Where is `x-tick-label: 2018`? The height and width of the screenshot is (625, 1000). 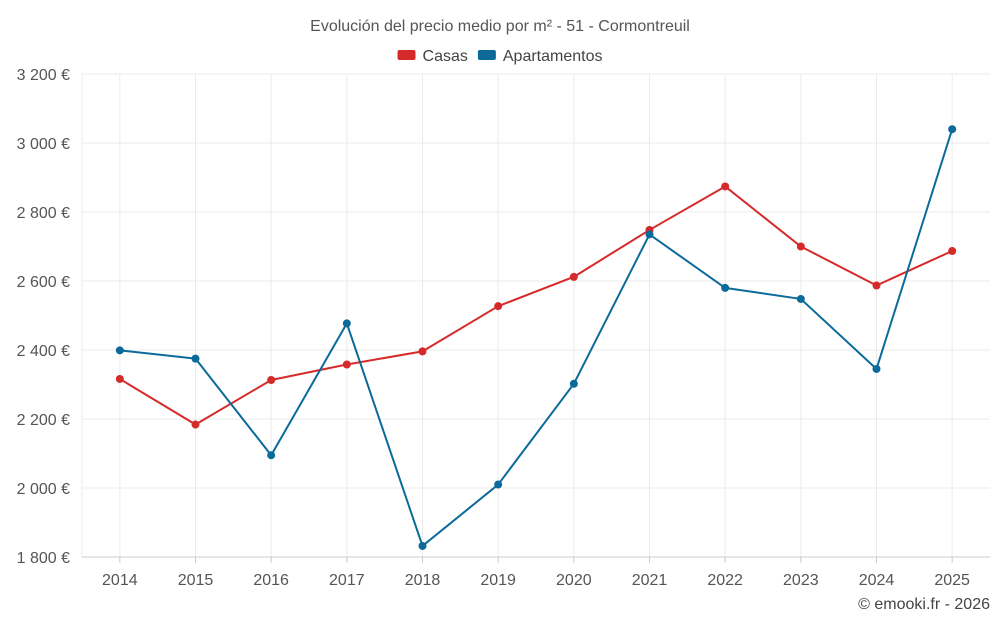
x-tick-label: 2018 is located at coordinates (423, 580).